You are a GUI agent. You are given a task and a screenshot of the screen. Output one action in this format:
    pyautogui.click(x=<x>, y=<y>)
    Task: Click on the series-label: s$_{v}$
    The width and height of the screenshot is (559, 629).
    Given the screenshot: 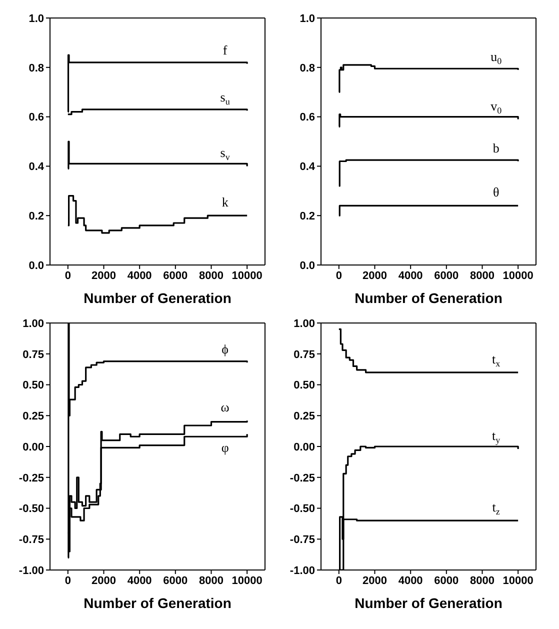 What is the action you would take?
    pyautogui.click(x=225, y=153)
    